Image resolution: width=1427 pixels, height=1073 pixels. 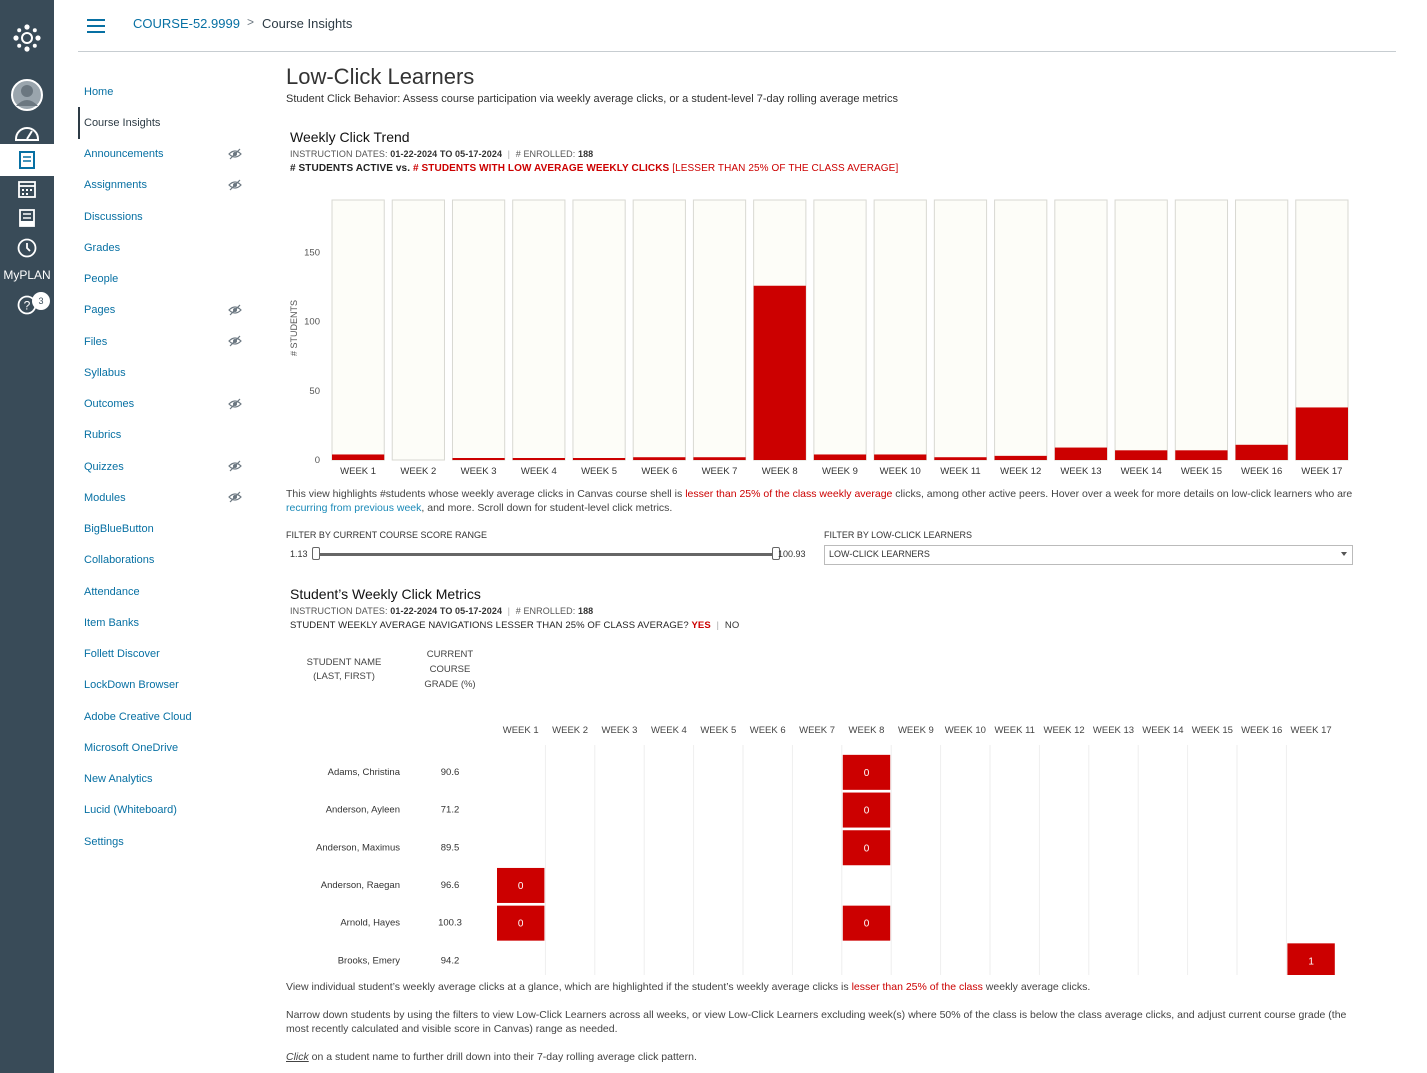 I want to click on lcl-filter-label: FILTER BY LOW-CLICK LEARNERS, so click(x=898, y=535).